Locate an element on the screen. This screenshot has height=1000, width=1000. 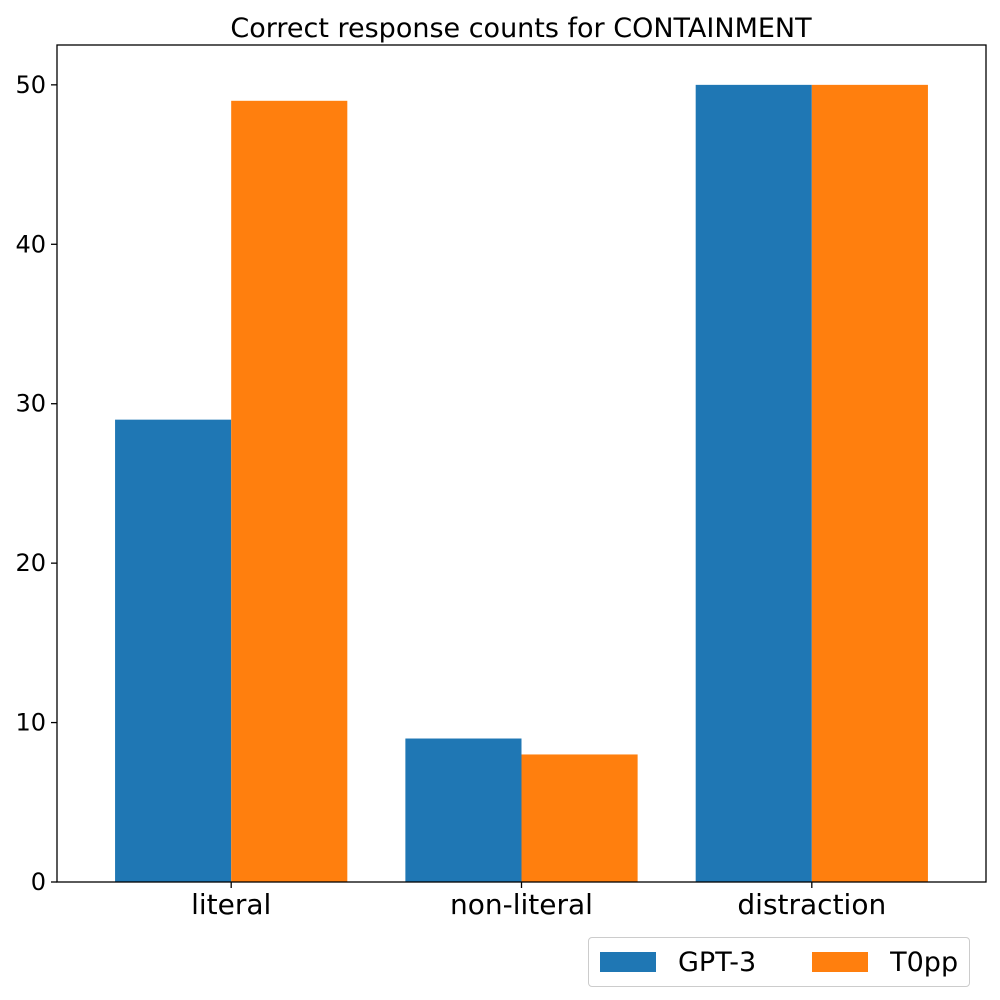
legend-label-gpt3: GPT-3 is located at coordinates (717, 962).